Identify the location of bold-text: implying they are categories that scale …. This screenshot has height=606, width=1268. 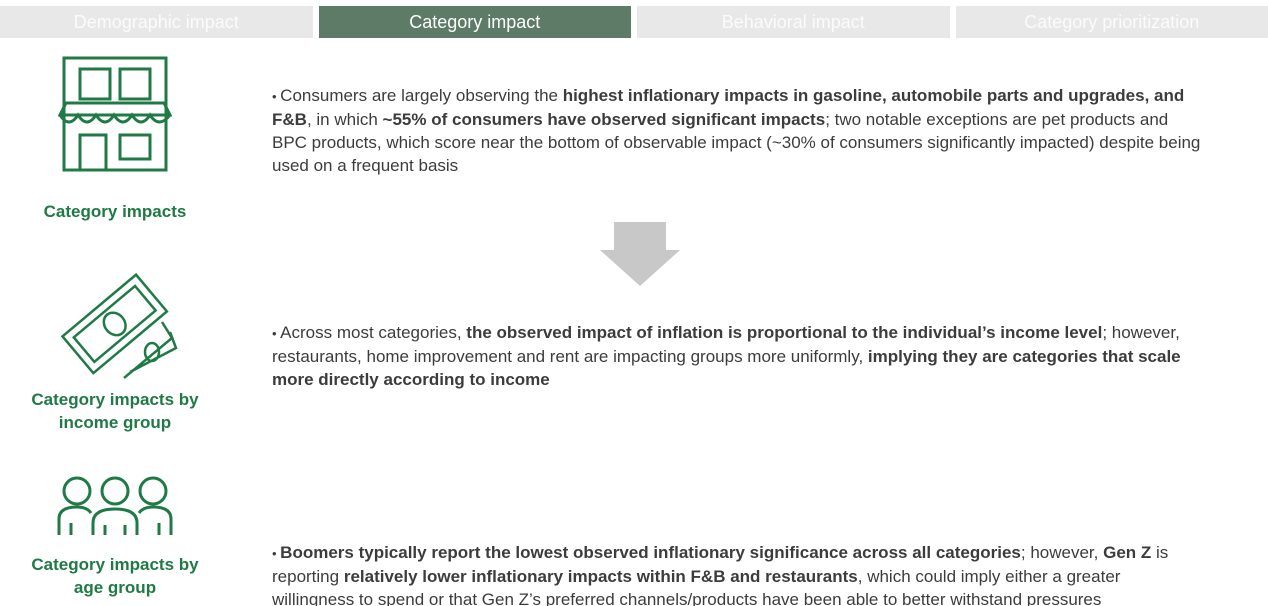
(726, 368).